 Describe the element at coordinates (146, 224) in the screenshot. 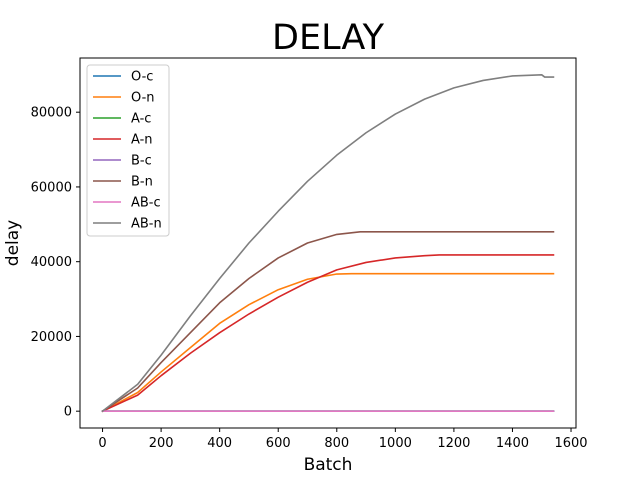

I see `legend-label-ab-n: AB-n` at that location.